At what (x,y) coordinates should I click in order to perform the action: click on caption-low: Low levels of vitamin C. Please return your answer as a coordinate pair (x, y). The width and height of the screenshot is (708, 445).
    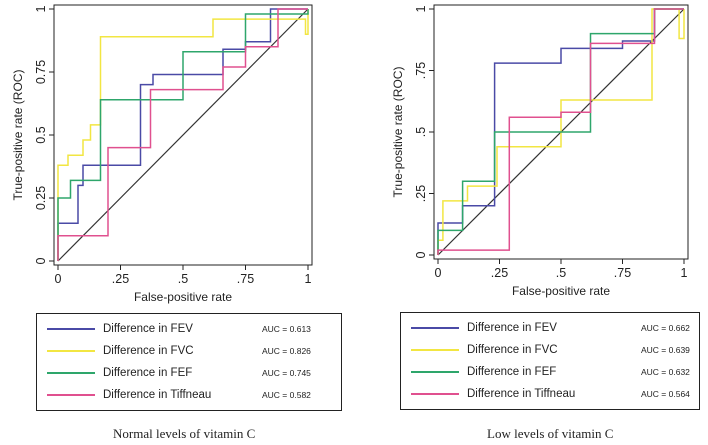
    Looking at the image, I should click on (550, 433).